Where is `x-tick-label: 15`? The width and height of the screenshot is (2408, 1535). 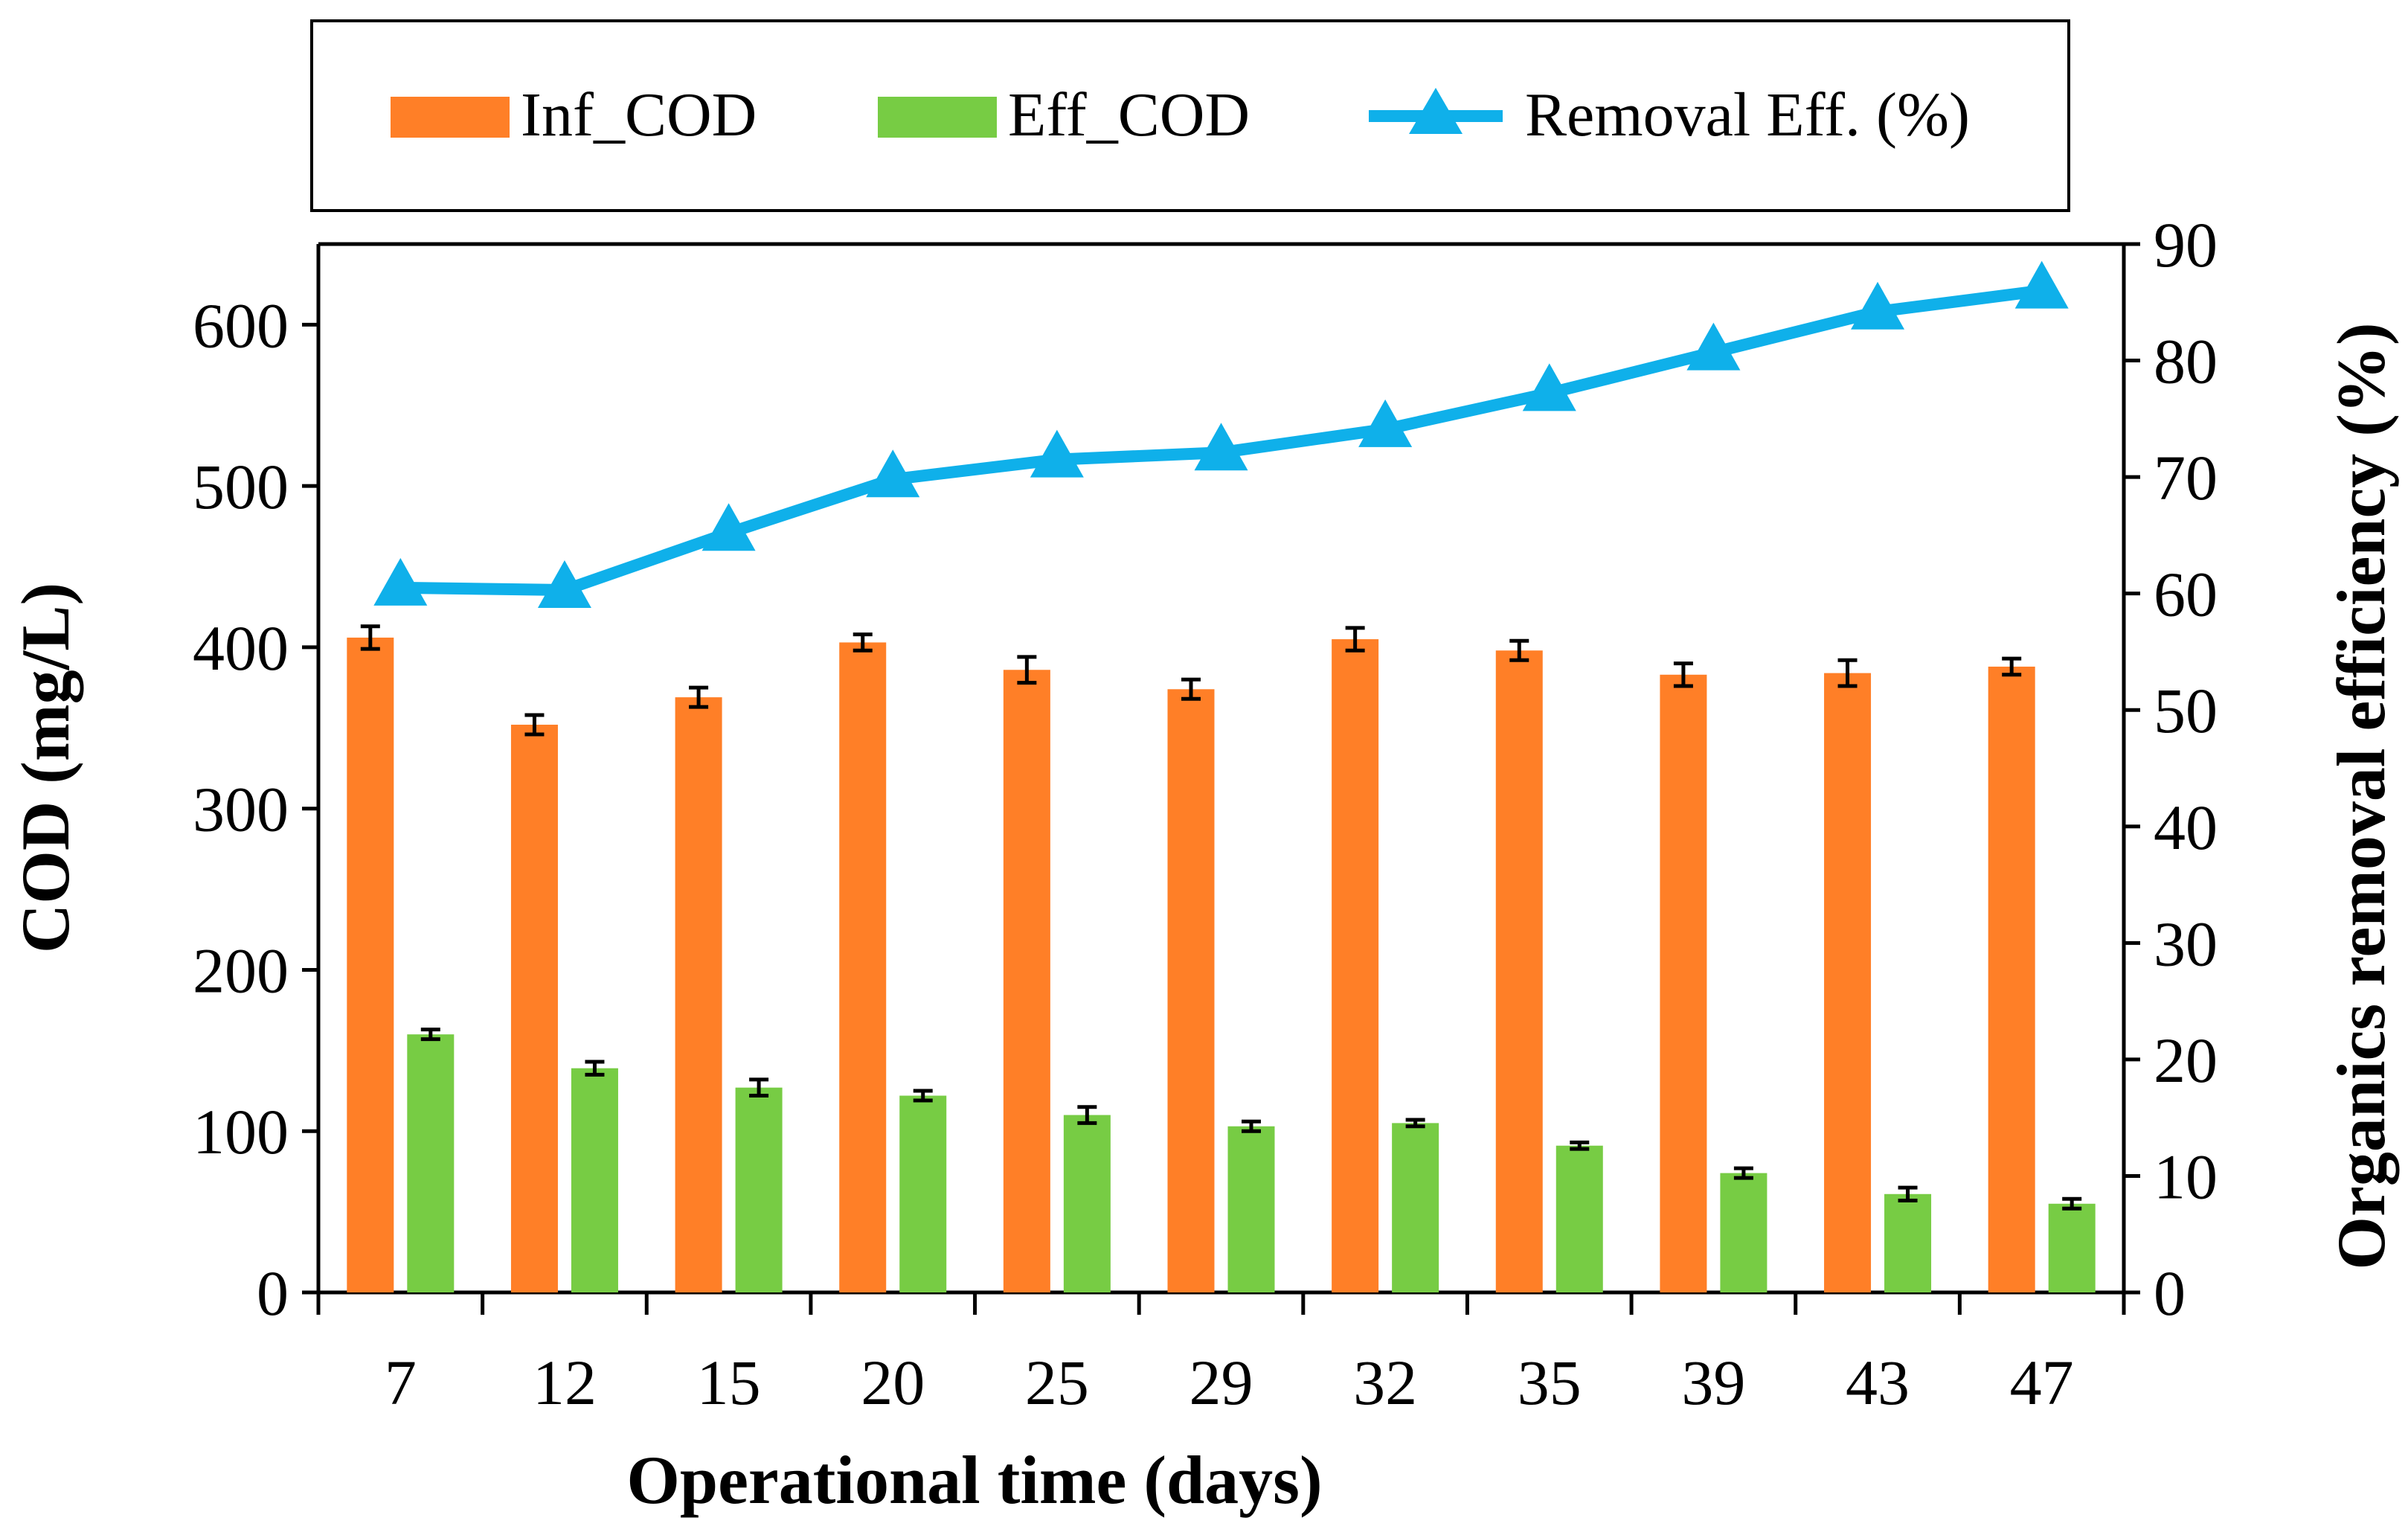 x-tick-label: 15 is located at coordinates (729, 1382).